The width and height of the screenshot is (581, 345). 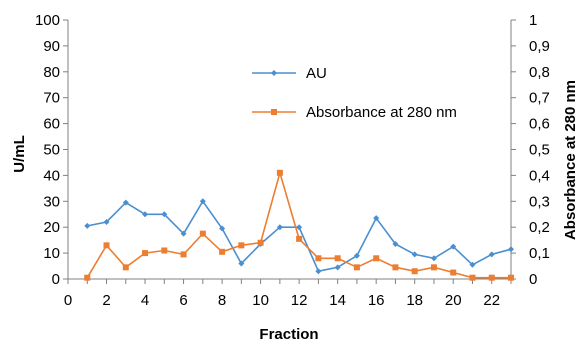 What do you see at coordinates (539, 253) in the screenshot?
I see `y2-tick-label: 0,1` at bounding box center [539, 253].